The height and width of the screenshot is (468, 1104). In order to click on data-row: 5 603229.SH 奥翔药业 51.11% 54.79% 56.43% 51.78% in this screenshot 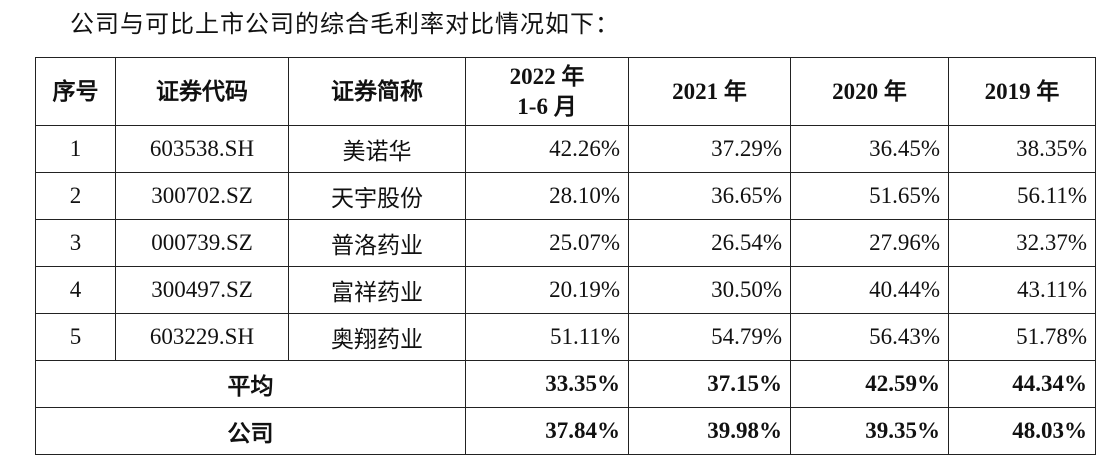, I will do `click(565, 337)`.